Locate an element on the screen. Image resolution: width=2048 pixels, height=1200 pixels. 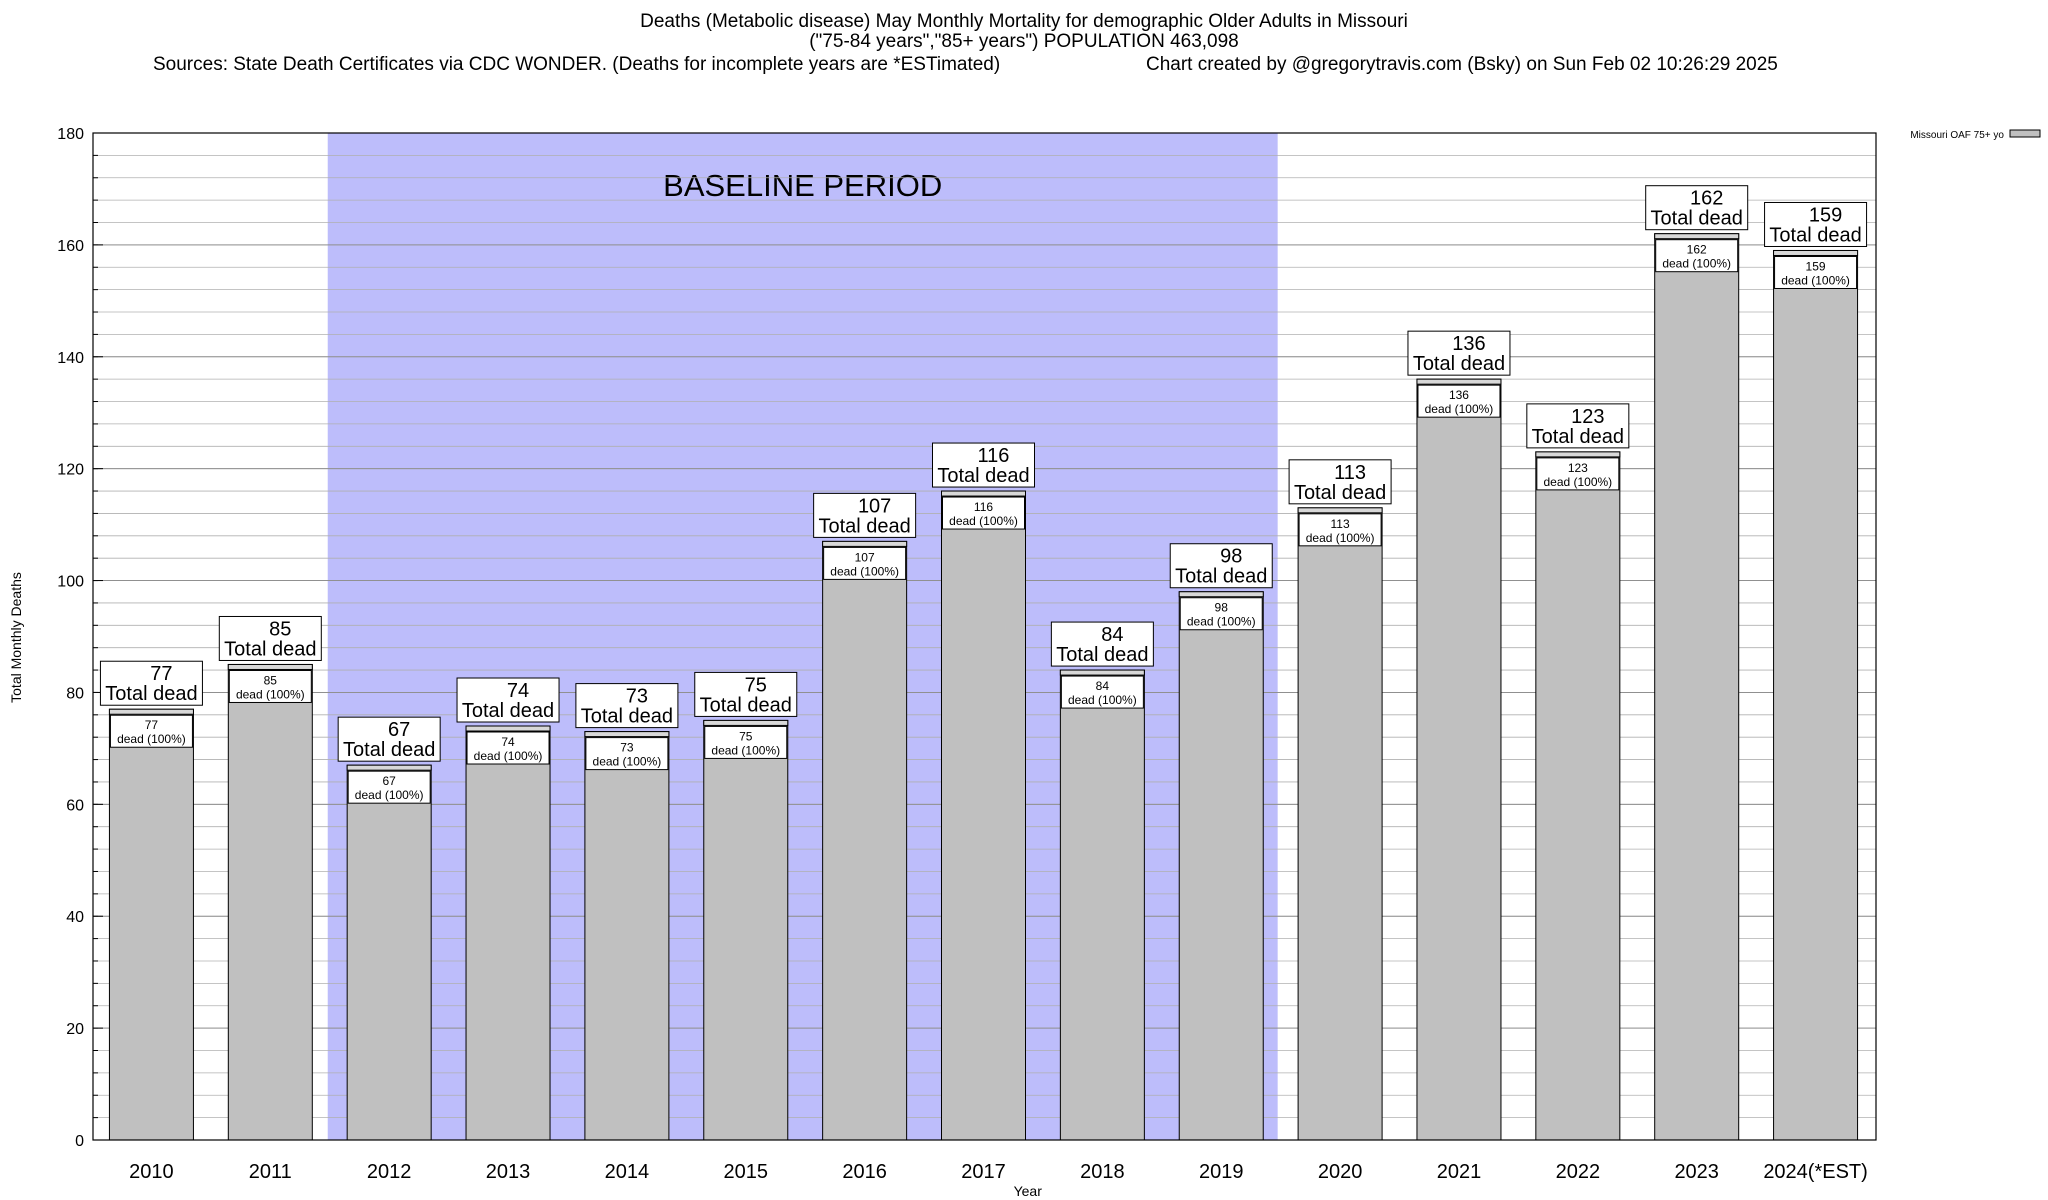
total-value-label: 77 is located at coordinates (161, 674).